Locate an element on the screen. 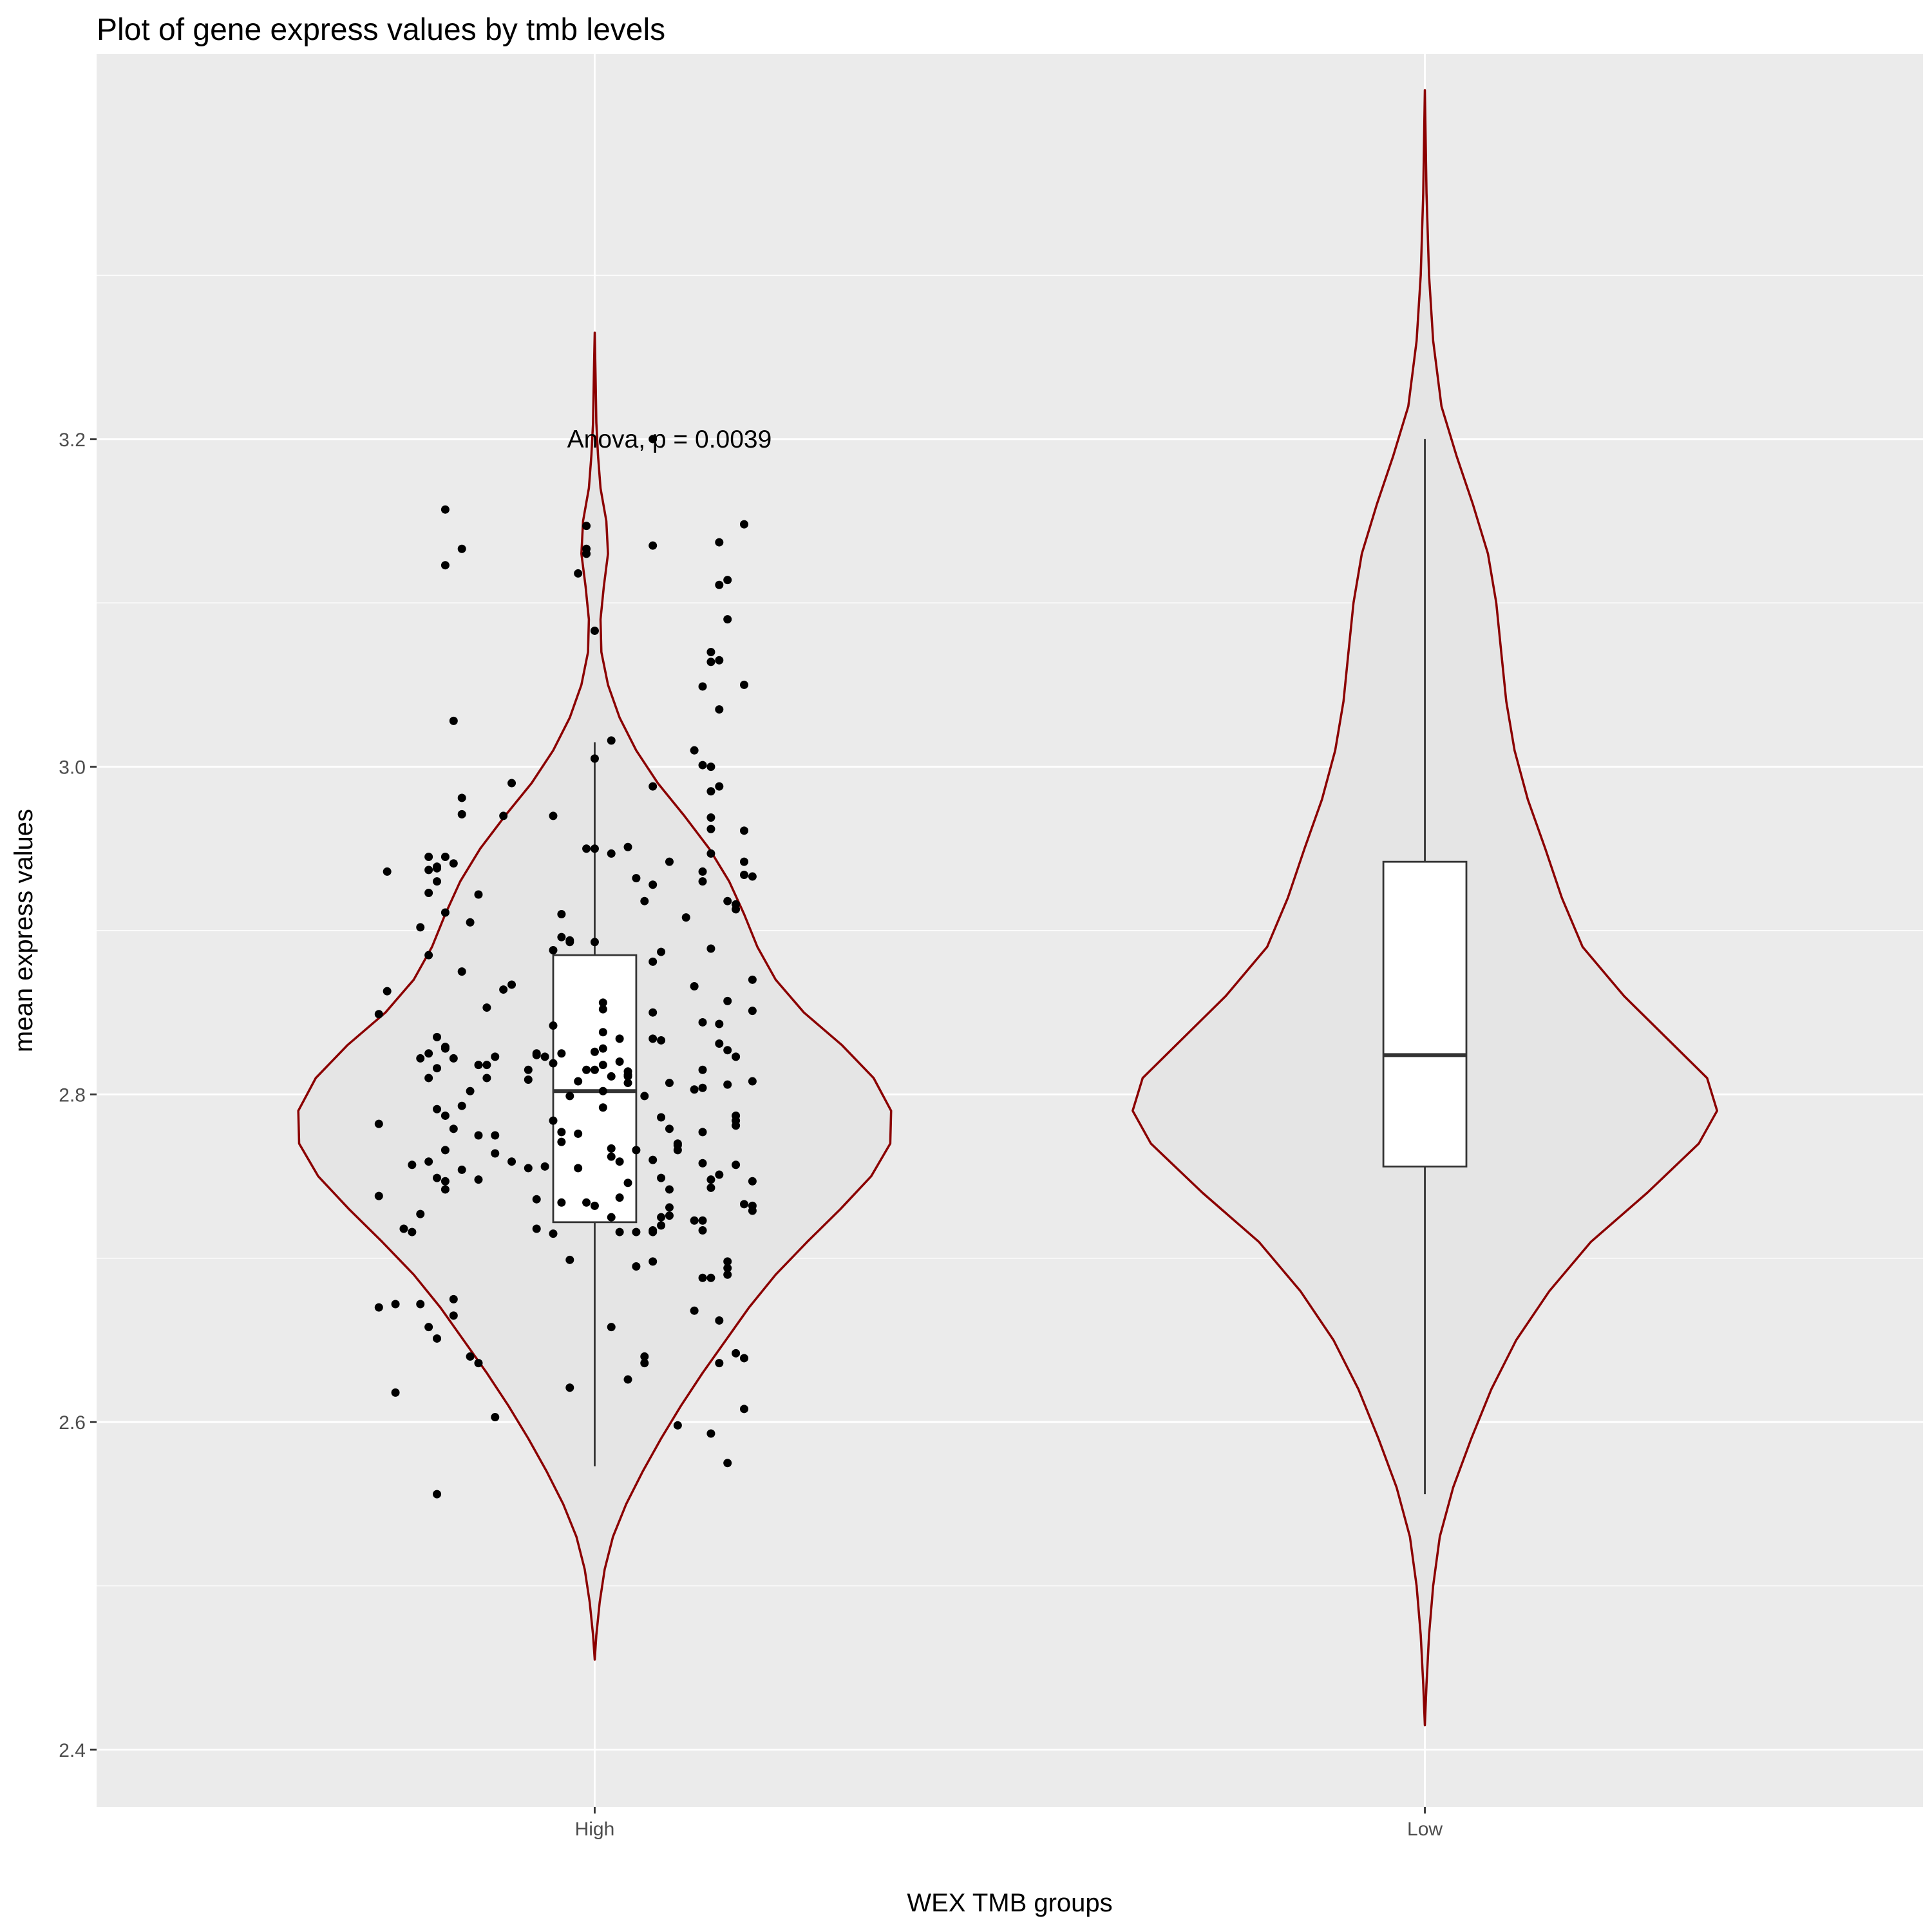 The height and width of the screenshot is (1932, 1932). anova-annotation: Anova, p = 0.0039 is located at coordinates (669, 439).